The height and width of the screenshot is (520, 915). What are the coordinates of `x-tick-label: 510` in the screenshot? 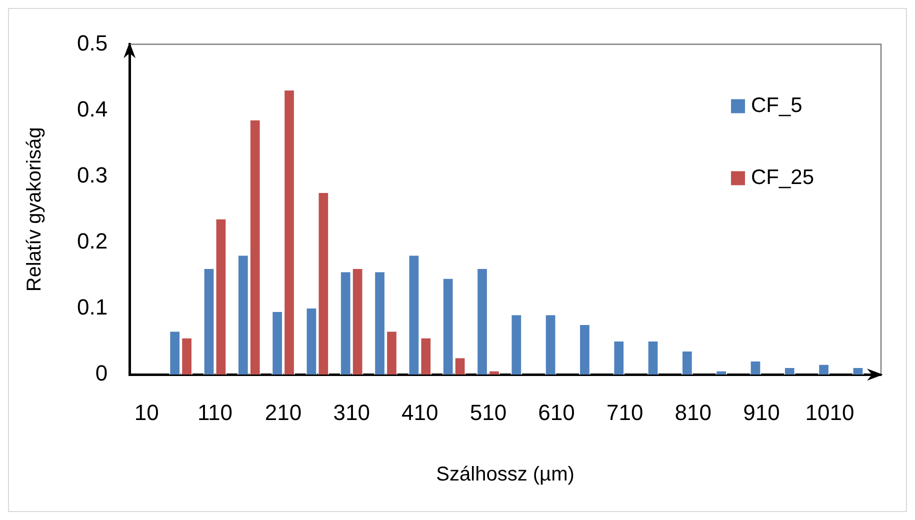 It's located at (488, 412).